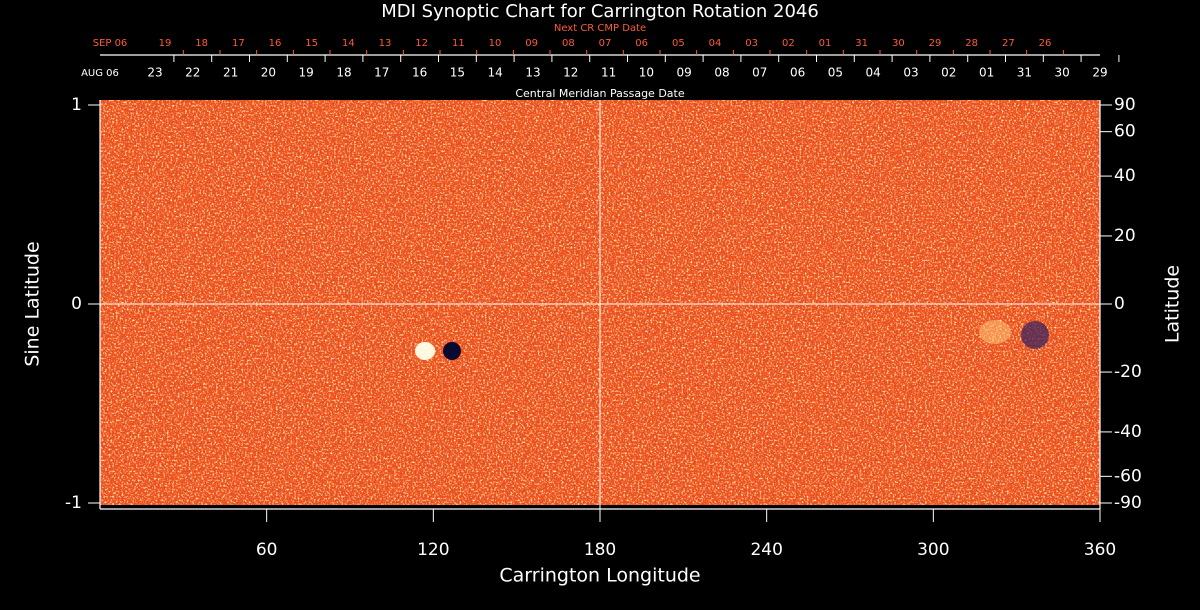  What do you see at coordinates (267, 550) in the screenshot?
I see `x-tick-label: 60` at bounding box center [267, 550].